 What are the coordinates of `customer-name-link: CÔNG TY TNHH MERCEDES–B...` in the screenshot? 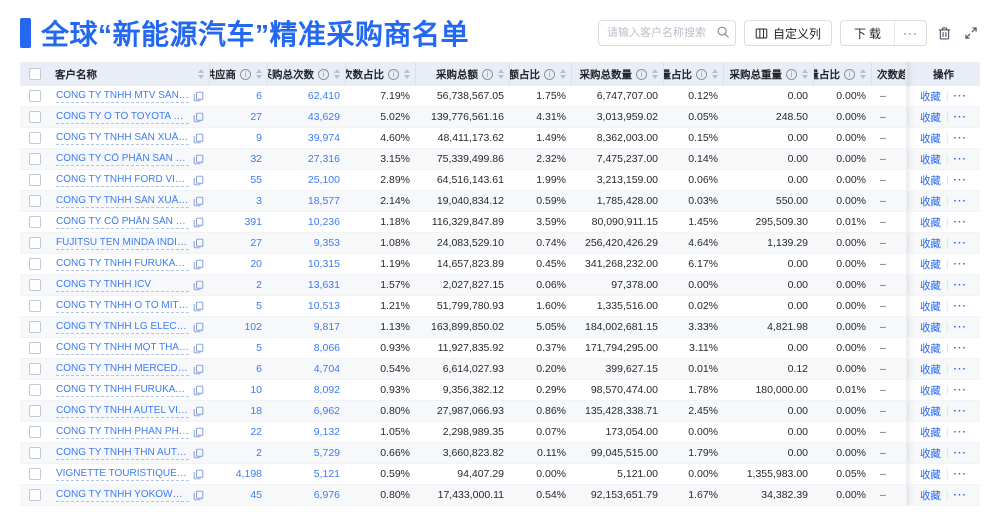 It's located at (122, 369).